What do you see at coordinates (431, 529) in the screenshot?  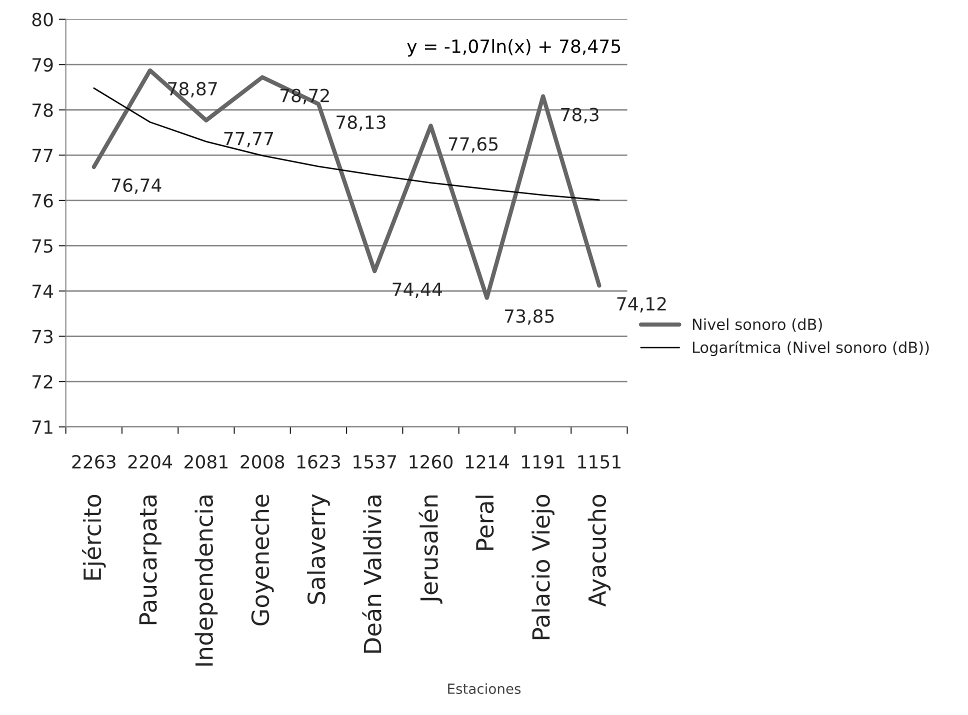 I see `category-label: 1260 Jerusalén` at bounding box center [431, 529].